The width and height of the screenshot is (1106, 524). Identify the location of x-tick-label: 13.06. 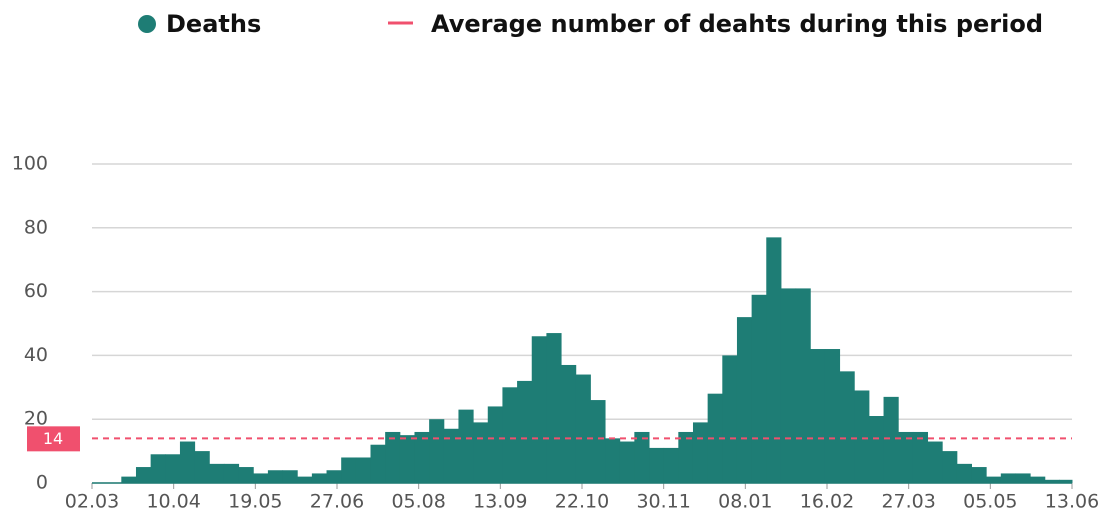
(1072, 502).